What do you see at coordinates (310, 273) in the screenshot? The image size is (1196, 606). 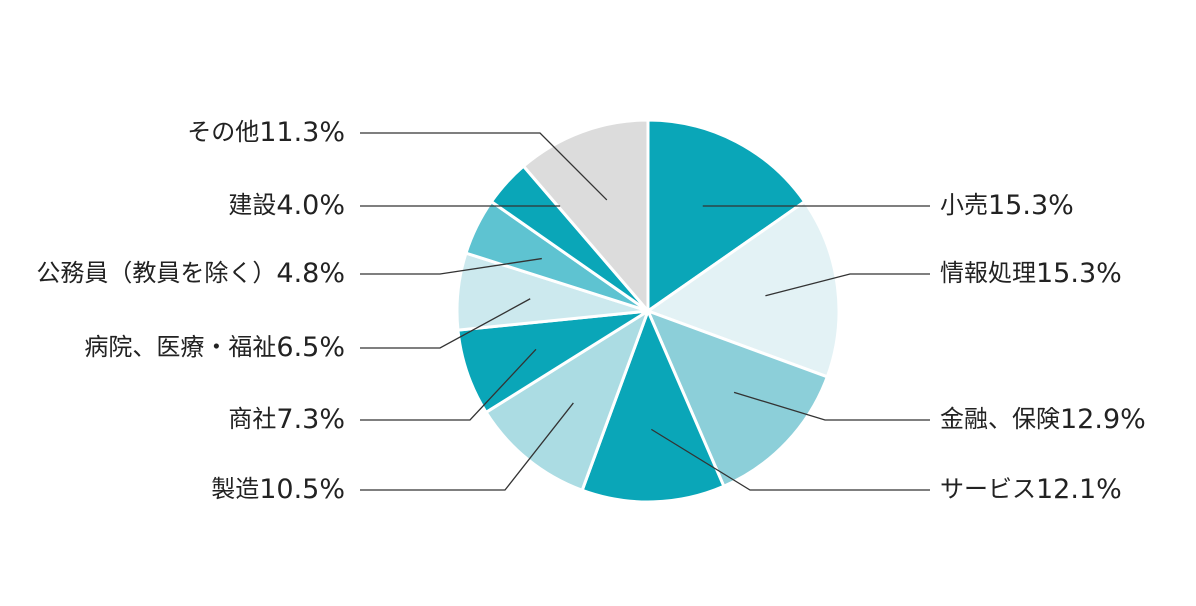 I see `value-label: 4.8%` at bounding box center [310, 273].